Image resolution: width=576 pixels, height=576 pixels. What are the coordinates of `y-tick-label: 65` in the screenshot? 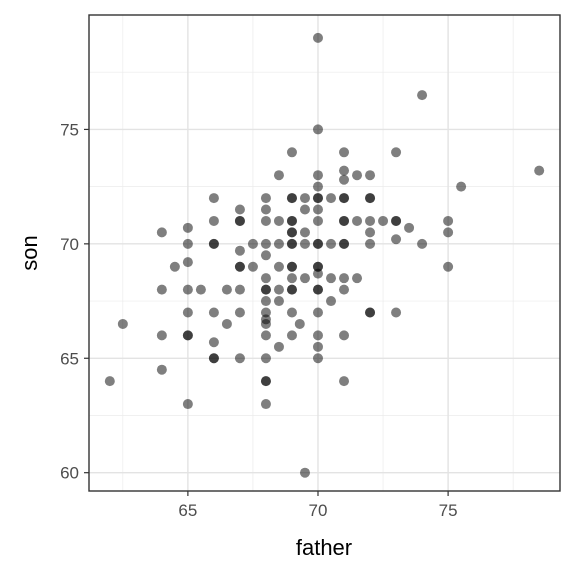 It's located at (69, 358).